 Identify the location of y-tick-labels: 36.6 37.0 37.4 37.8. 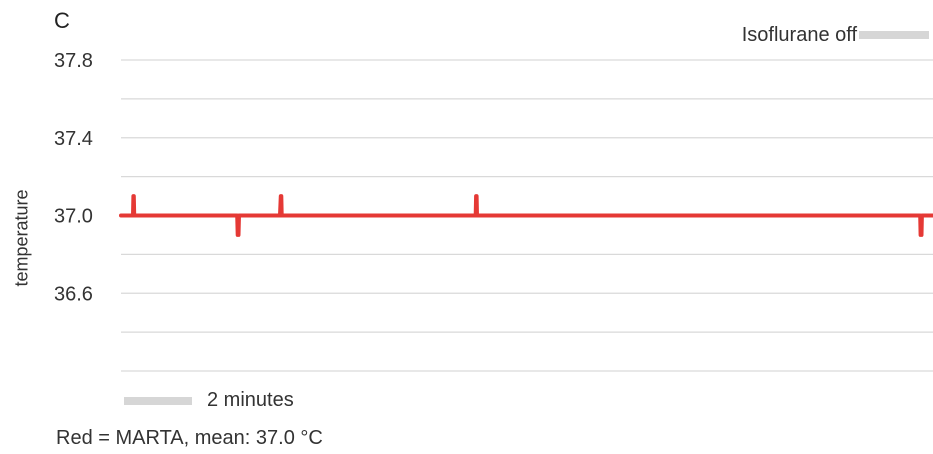
(73, 177).